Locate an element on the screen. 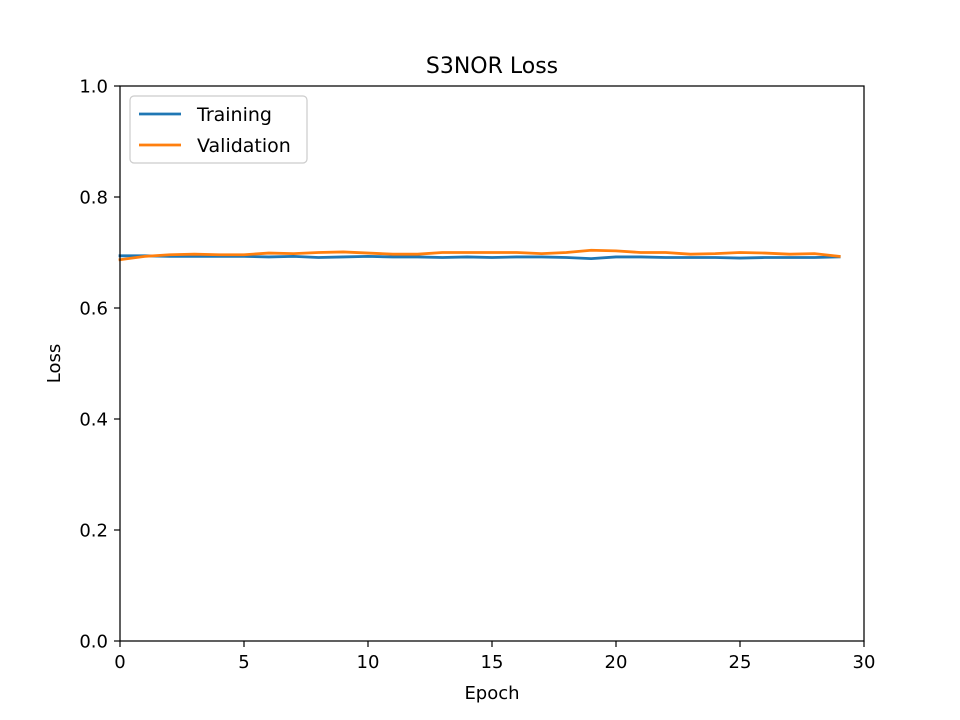 This screenshot has width=960, height=720. chart-title: S3NOR Loss is located at coordinates (492, 66).